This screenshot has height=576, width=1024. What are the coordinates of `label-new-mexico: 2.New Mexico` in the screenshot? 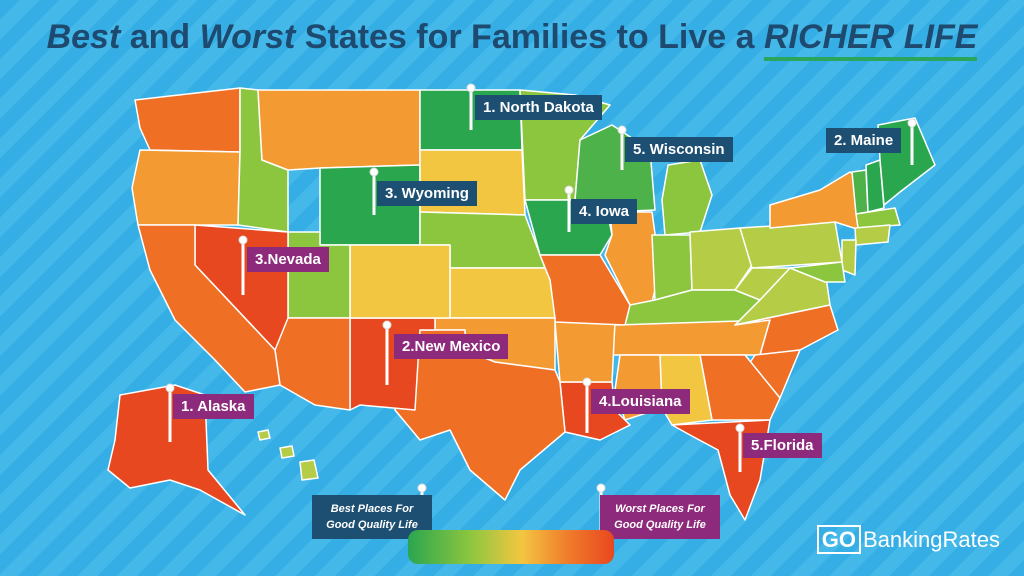 It's located at (451, 346).